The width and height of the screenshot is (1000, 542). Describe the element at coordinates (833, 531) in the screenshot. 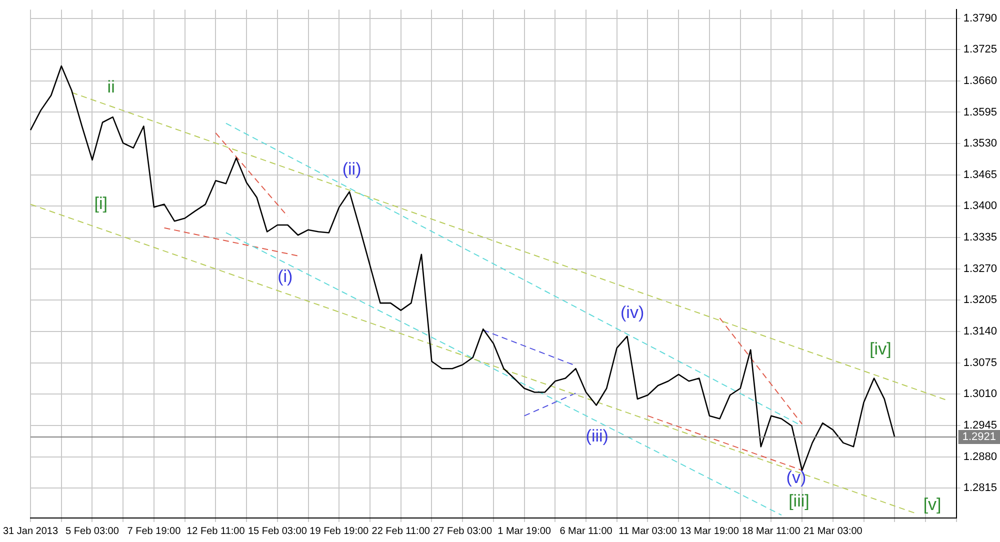

I see `x-tick-label: 21 Mar 03:00` at that location.